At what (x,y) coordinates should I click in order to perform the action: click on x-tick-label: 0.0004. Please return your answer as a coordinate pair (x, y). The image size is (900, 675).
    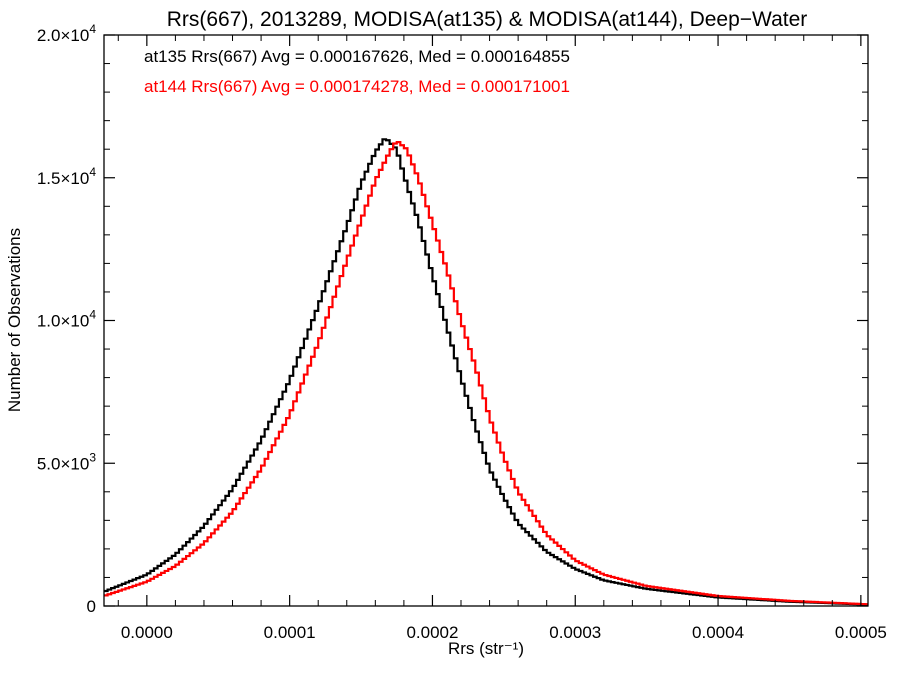
    Looking at the image, I should click on (718, 632).